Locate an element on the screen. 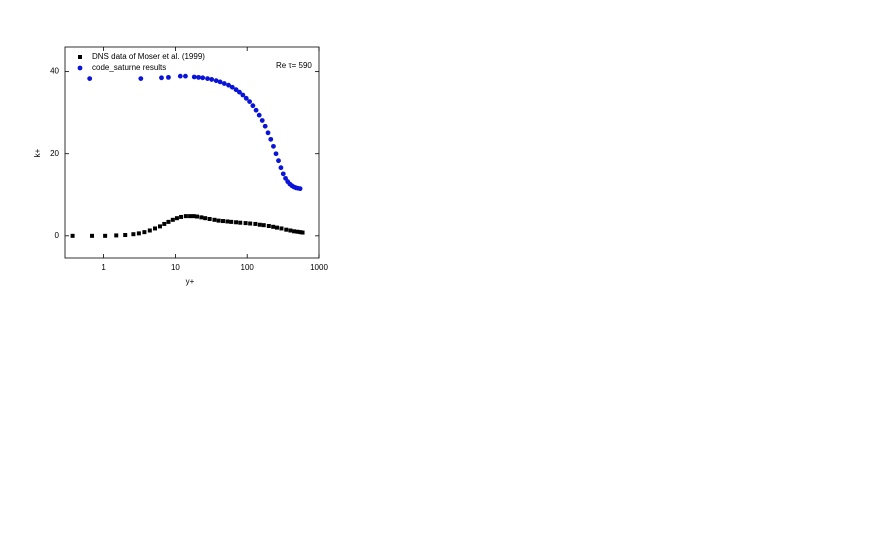 This screenshot has width=877, height=542. legend-label: DNS data of Moser et al. (1999) is located at coordinates (148, 56).